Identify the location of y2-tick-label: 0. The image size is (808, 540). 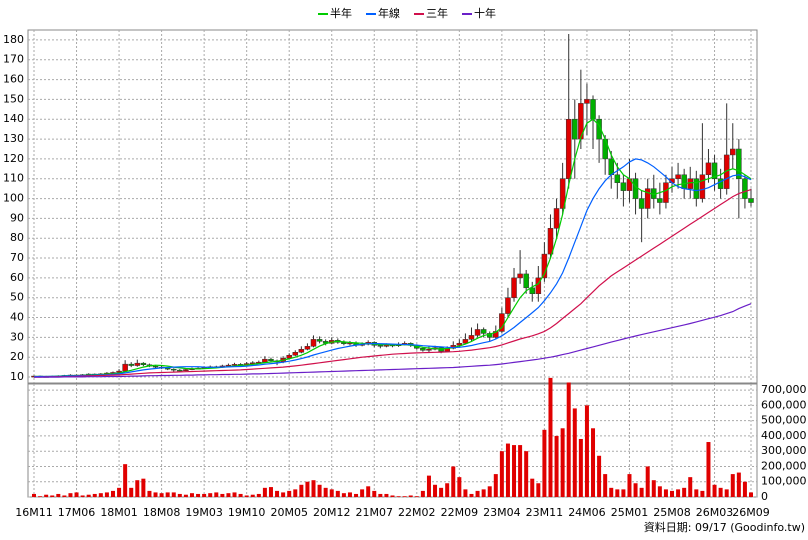
(764, 496).